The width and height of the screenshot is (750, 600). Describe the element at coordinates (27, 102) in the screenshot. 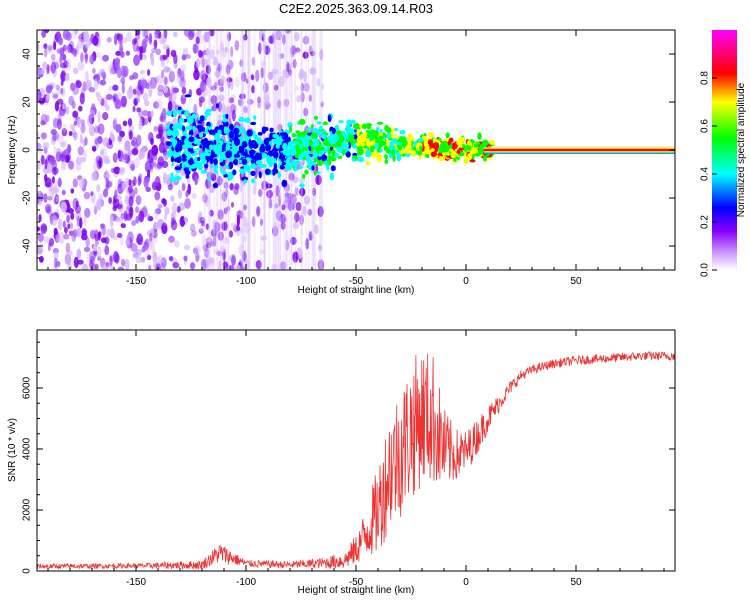

I see `spectrogram-y-tick-label: 20` at that location.